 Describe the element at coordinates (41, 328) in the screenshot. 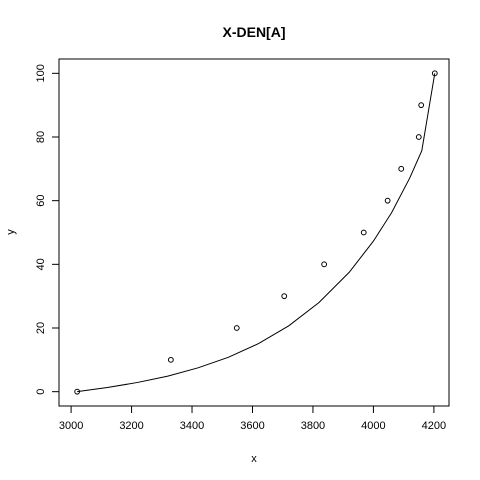

I see `y-tick-label: 20` at that location.